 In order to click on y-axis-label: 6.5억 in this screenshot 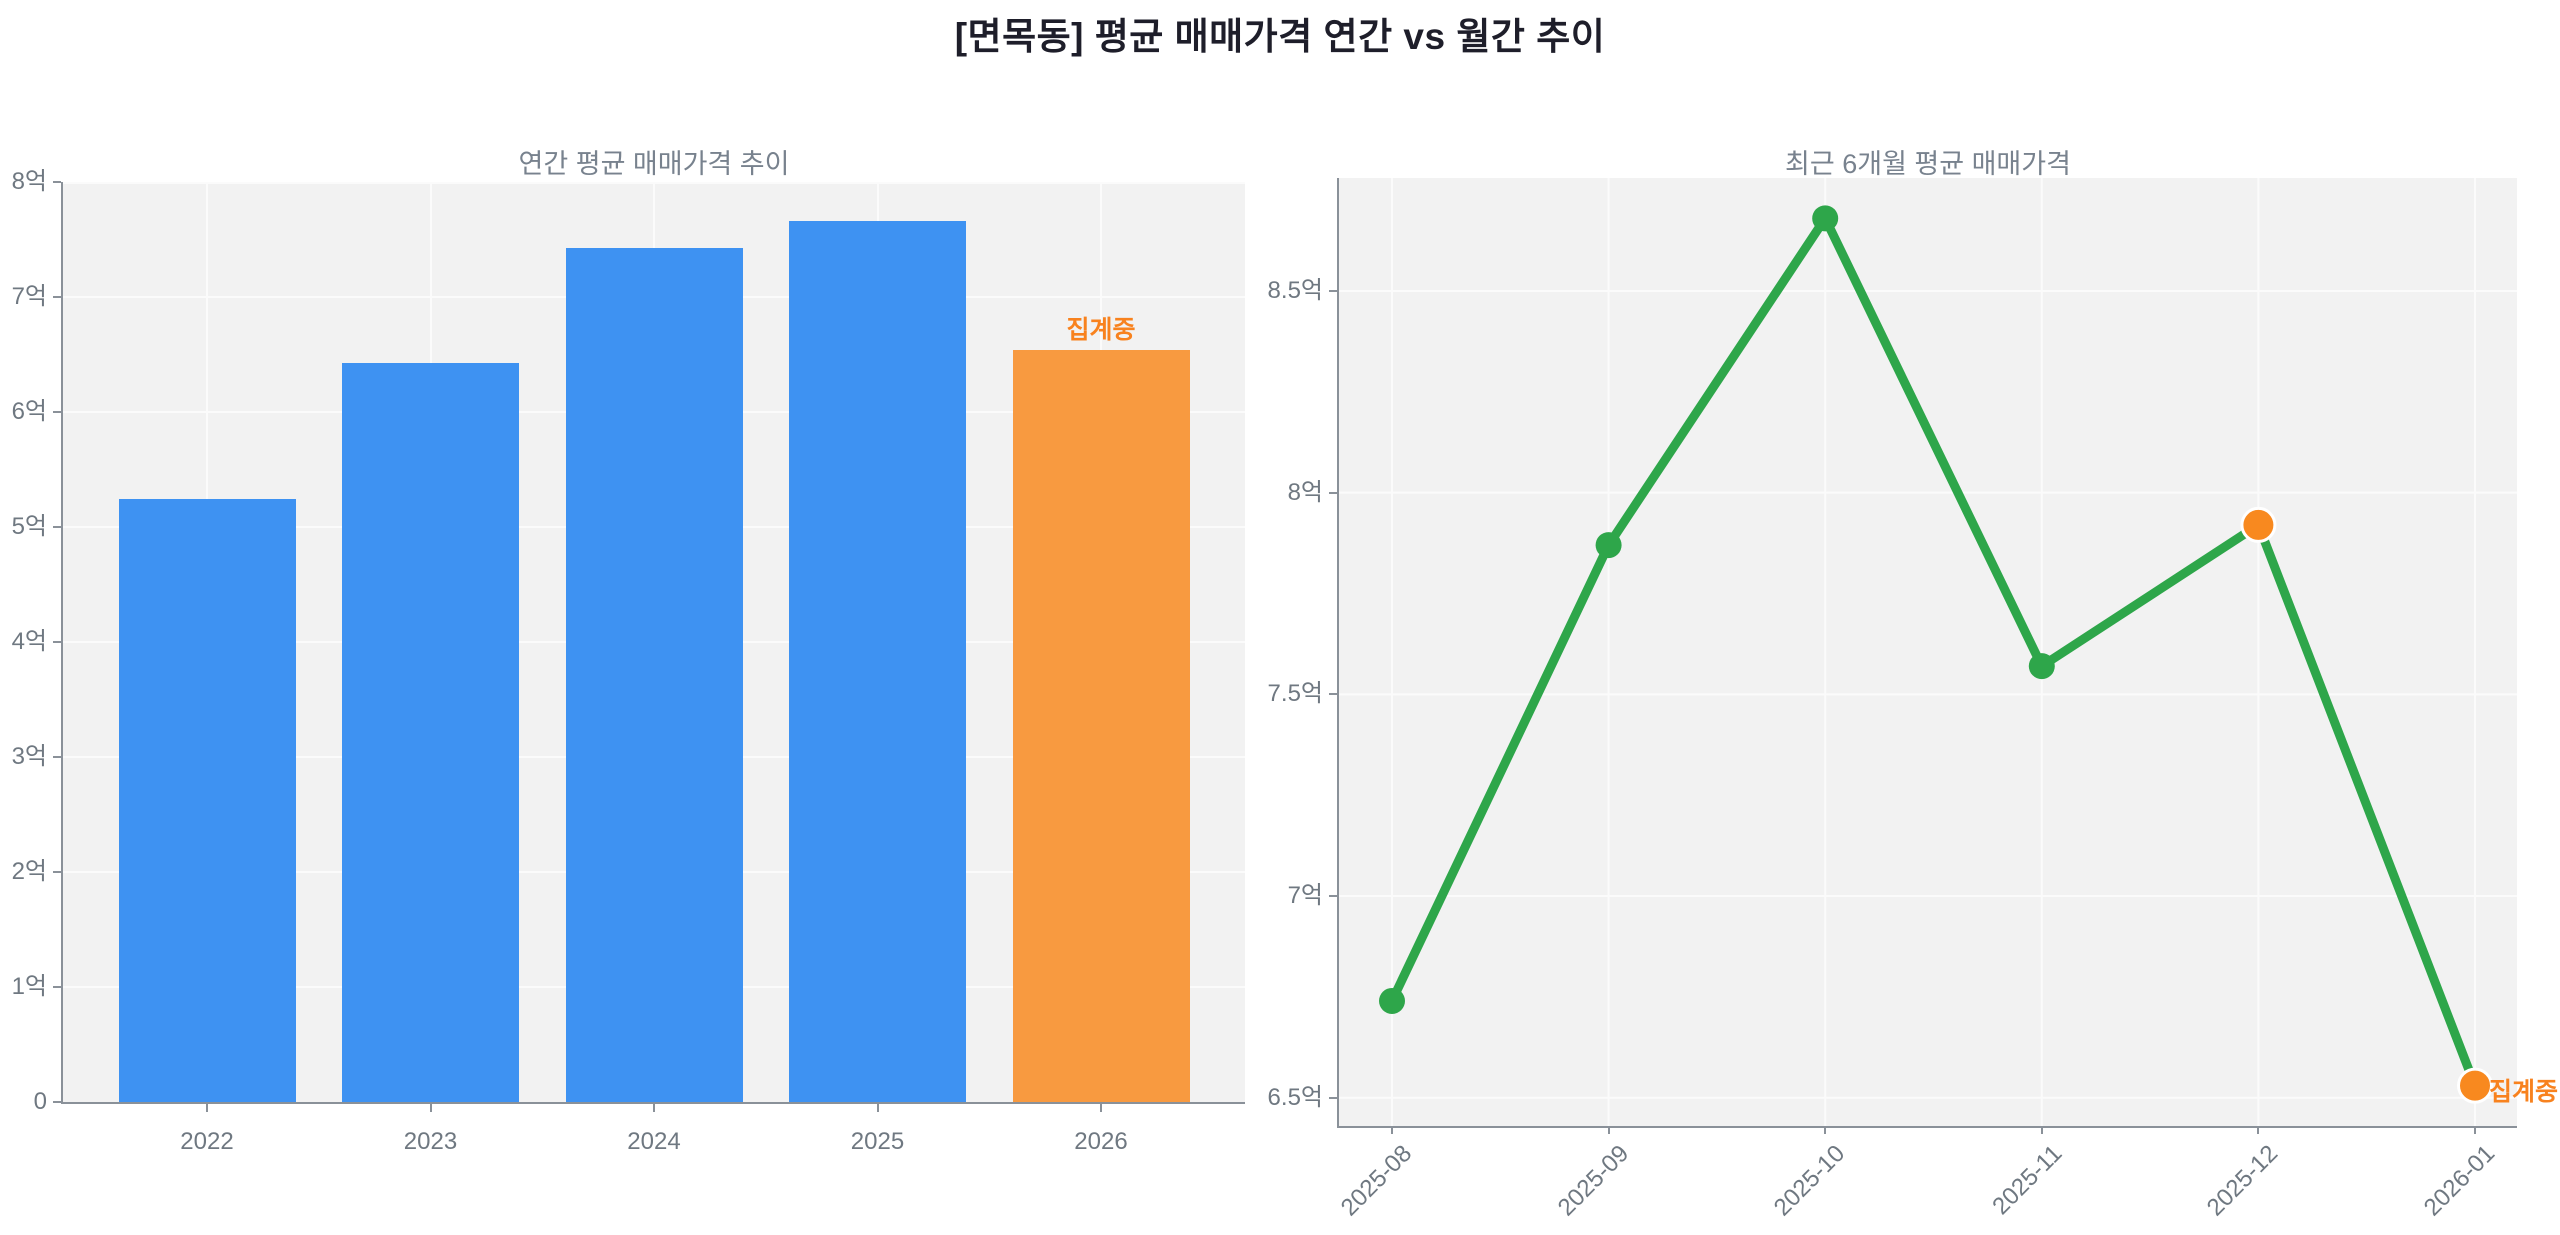, I will do `click(1295, 1097)`.